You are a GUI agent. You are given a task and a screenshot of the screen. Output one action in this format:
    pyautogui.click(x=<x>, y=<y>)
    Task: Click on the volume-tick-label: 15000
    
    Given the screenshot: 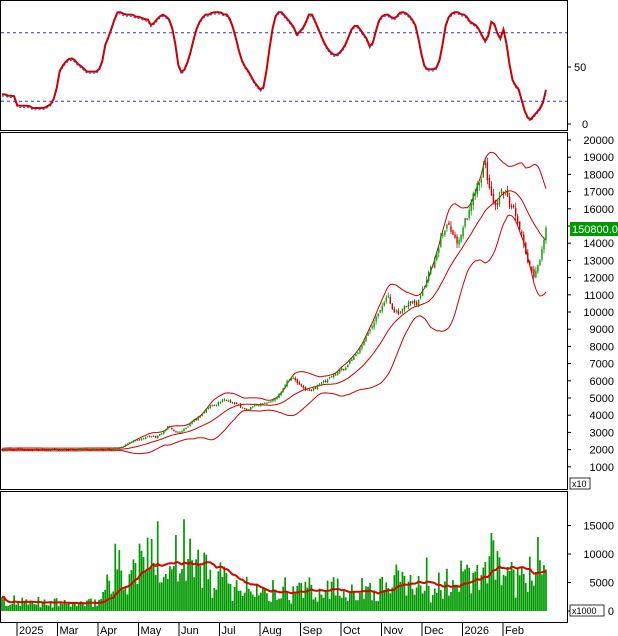 What is the action you would take?
    pyautogui.click(x=598, y=527)
    